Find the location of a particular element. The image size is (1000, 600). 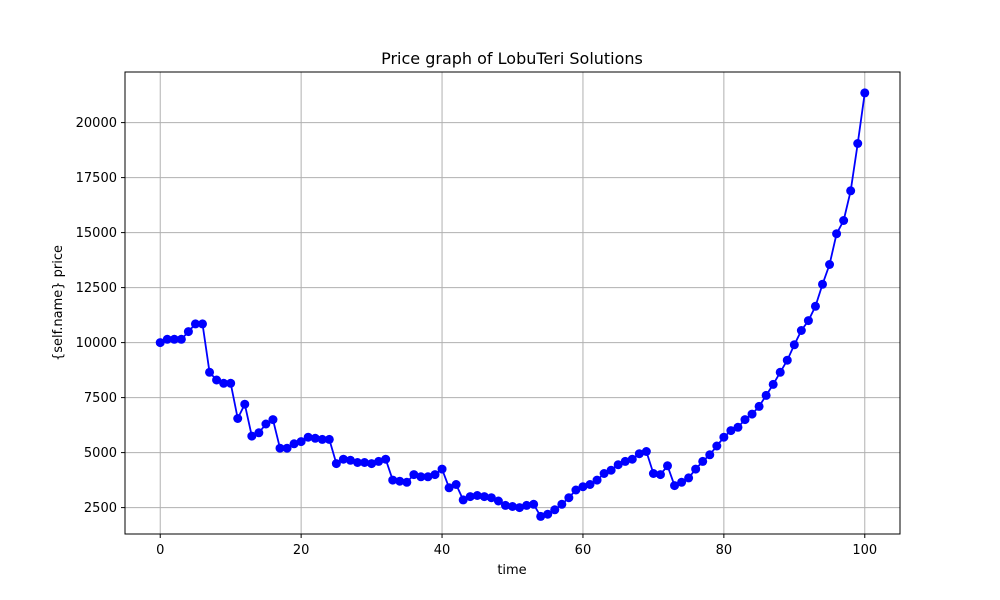

y-axis-ticks: 2500 5000 7500 10000 12500 15000 17500 20000 is located at coordinates (100, 316).